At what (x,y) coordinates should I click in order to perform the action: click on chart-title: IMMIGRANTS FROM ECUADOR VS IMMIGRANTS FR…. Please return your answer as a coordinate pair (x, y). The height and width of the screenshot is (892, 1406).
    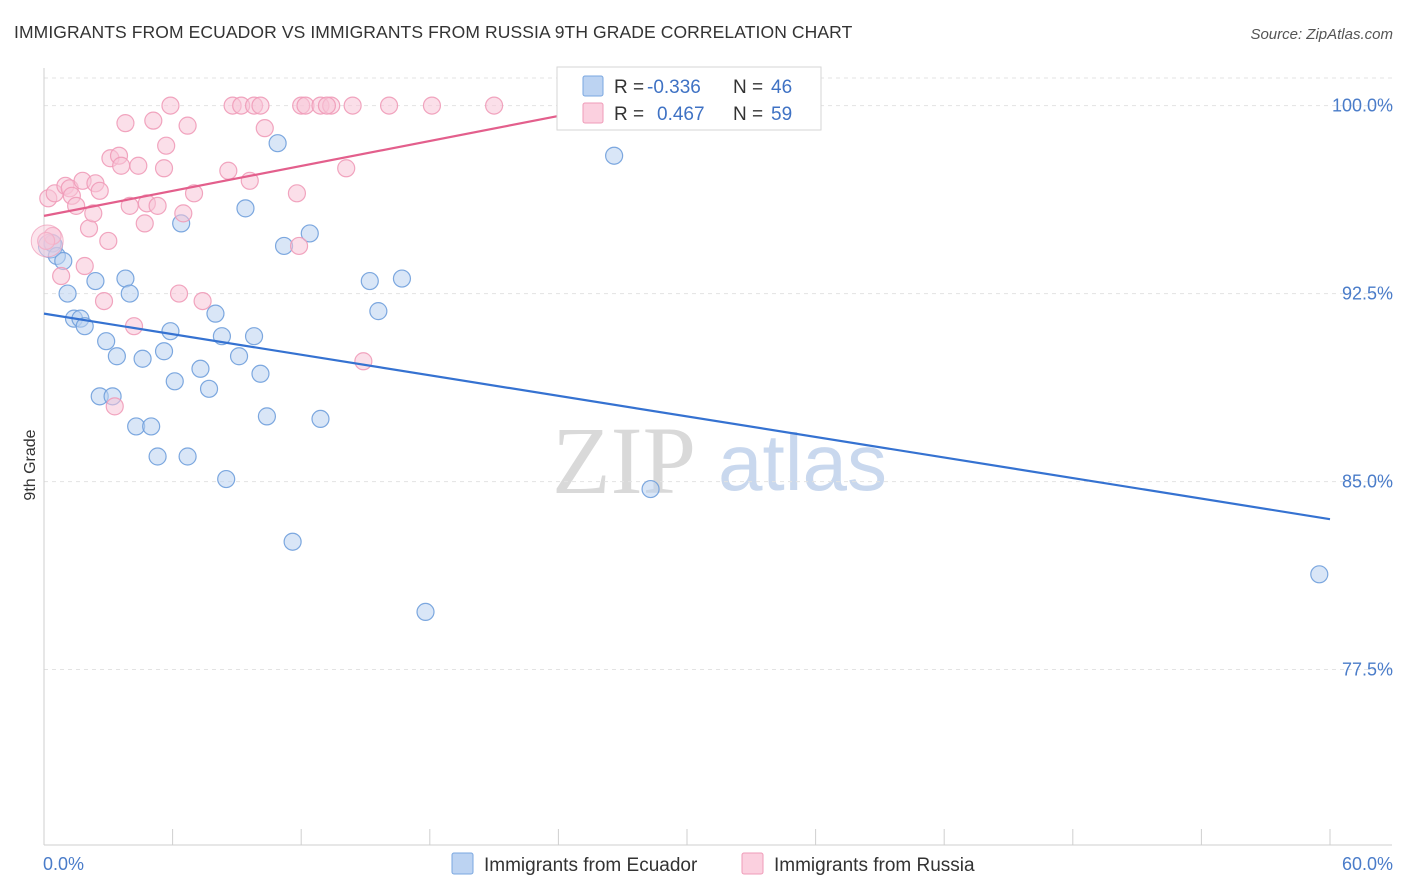
    Looking at the image, I should click on (433, 32).